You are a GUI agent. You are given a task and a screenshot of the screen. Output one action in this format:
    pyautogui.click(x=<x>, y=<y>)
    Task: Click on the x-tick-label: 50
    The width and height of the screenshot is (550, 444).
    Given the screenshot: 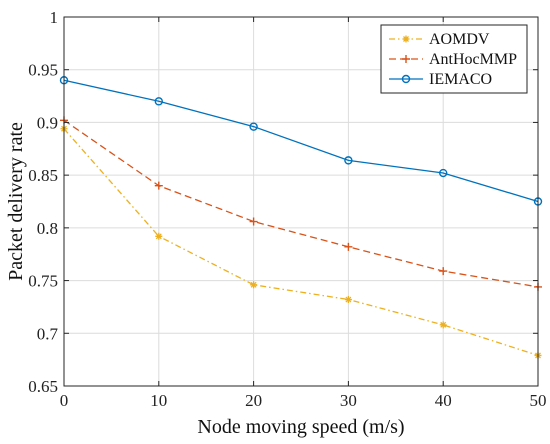 What is the action you would take?
    pyautogui.click(x=538, y=400)
    